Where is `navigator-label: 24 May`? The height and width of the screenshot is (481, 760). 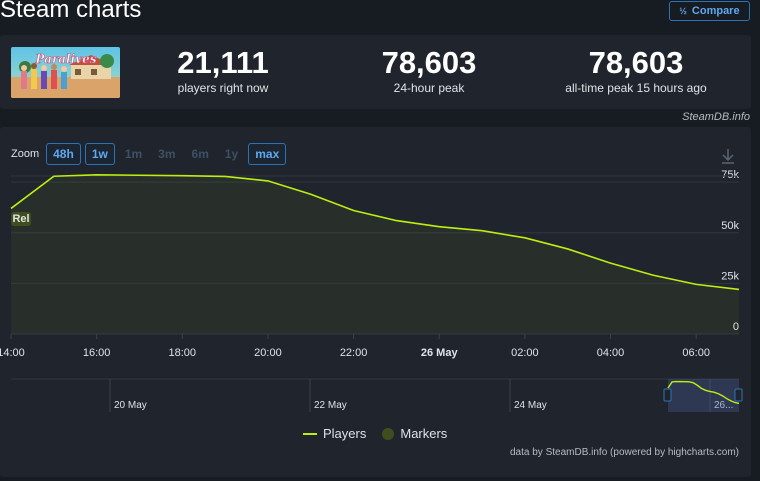 navigator-label: 24 May is located at coordinates (530, 405).